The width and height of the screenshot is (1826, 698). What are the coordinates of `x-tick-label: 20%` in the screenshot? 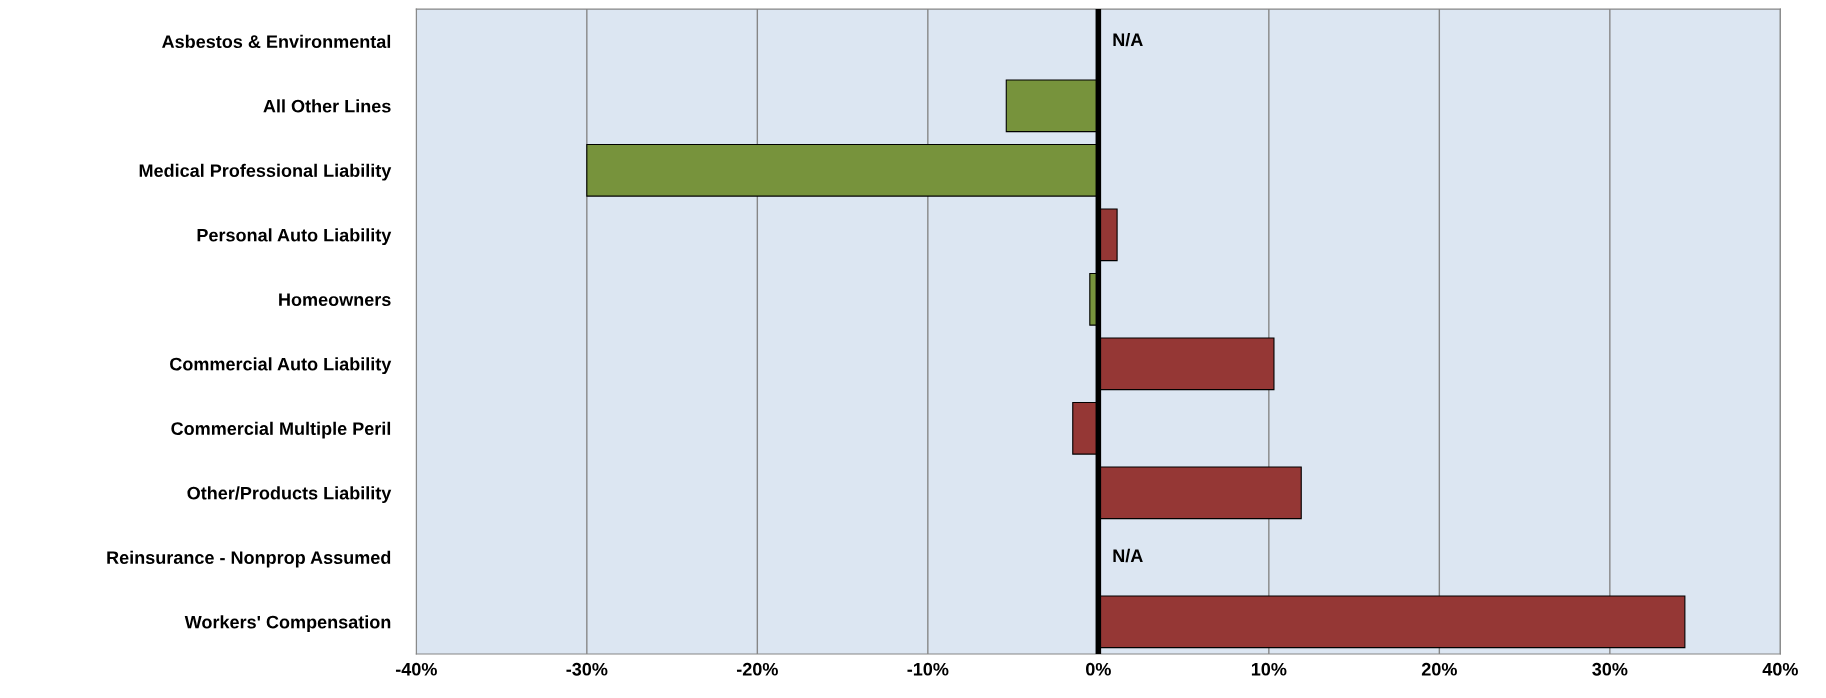 It's located at (1439, 669).